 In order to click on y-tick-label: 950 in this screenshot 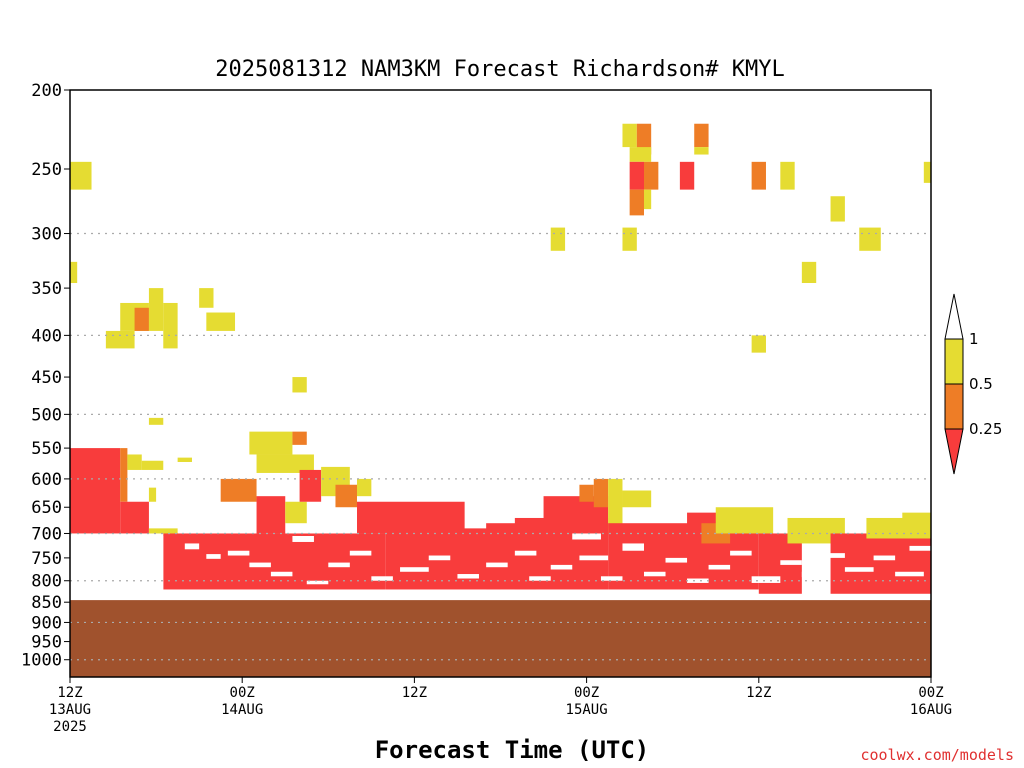, I will do `click(46, 643)`.